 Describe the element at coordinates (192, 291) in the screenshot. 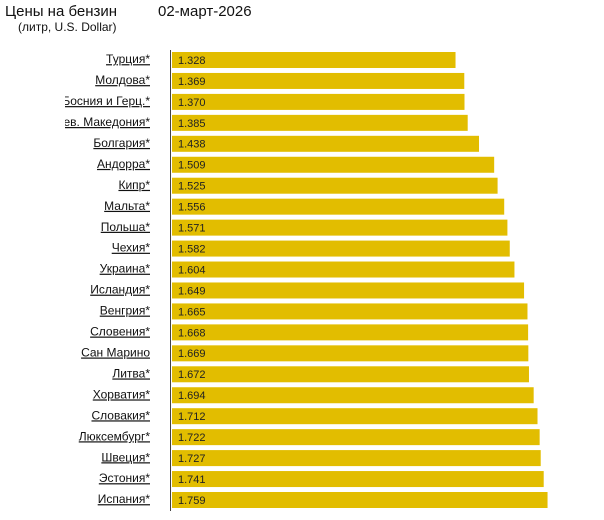

I see `value-label: 1.649` at that location.